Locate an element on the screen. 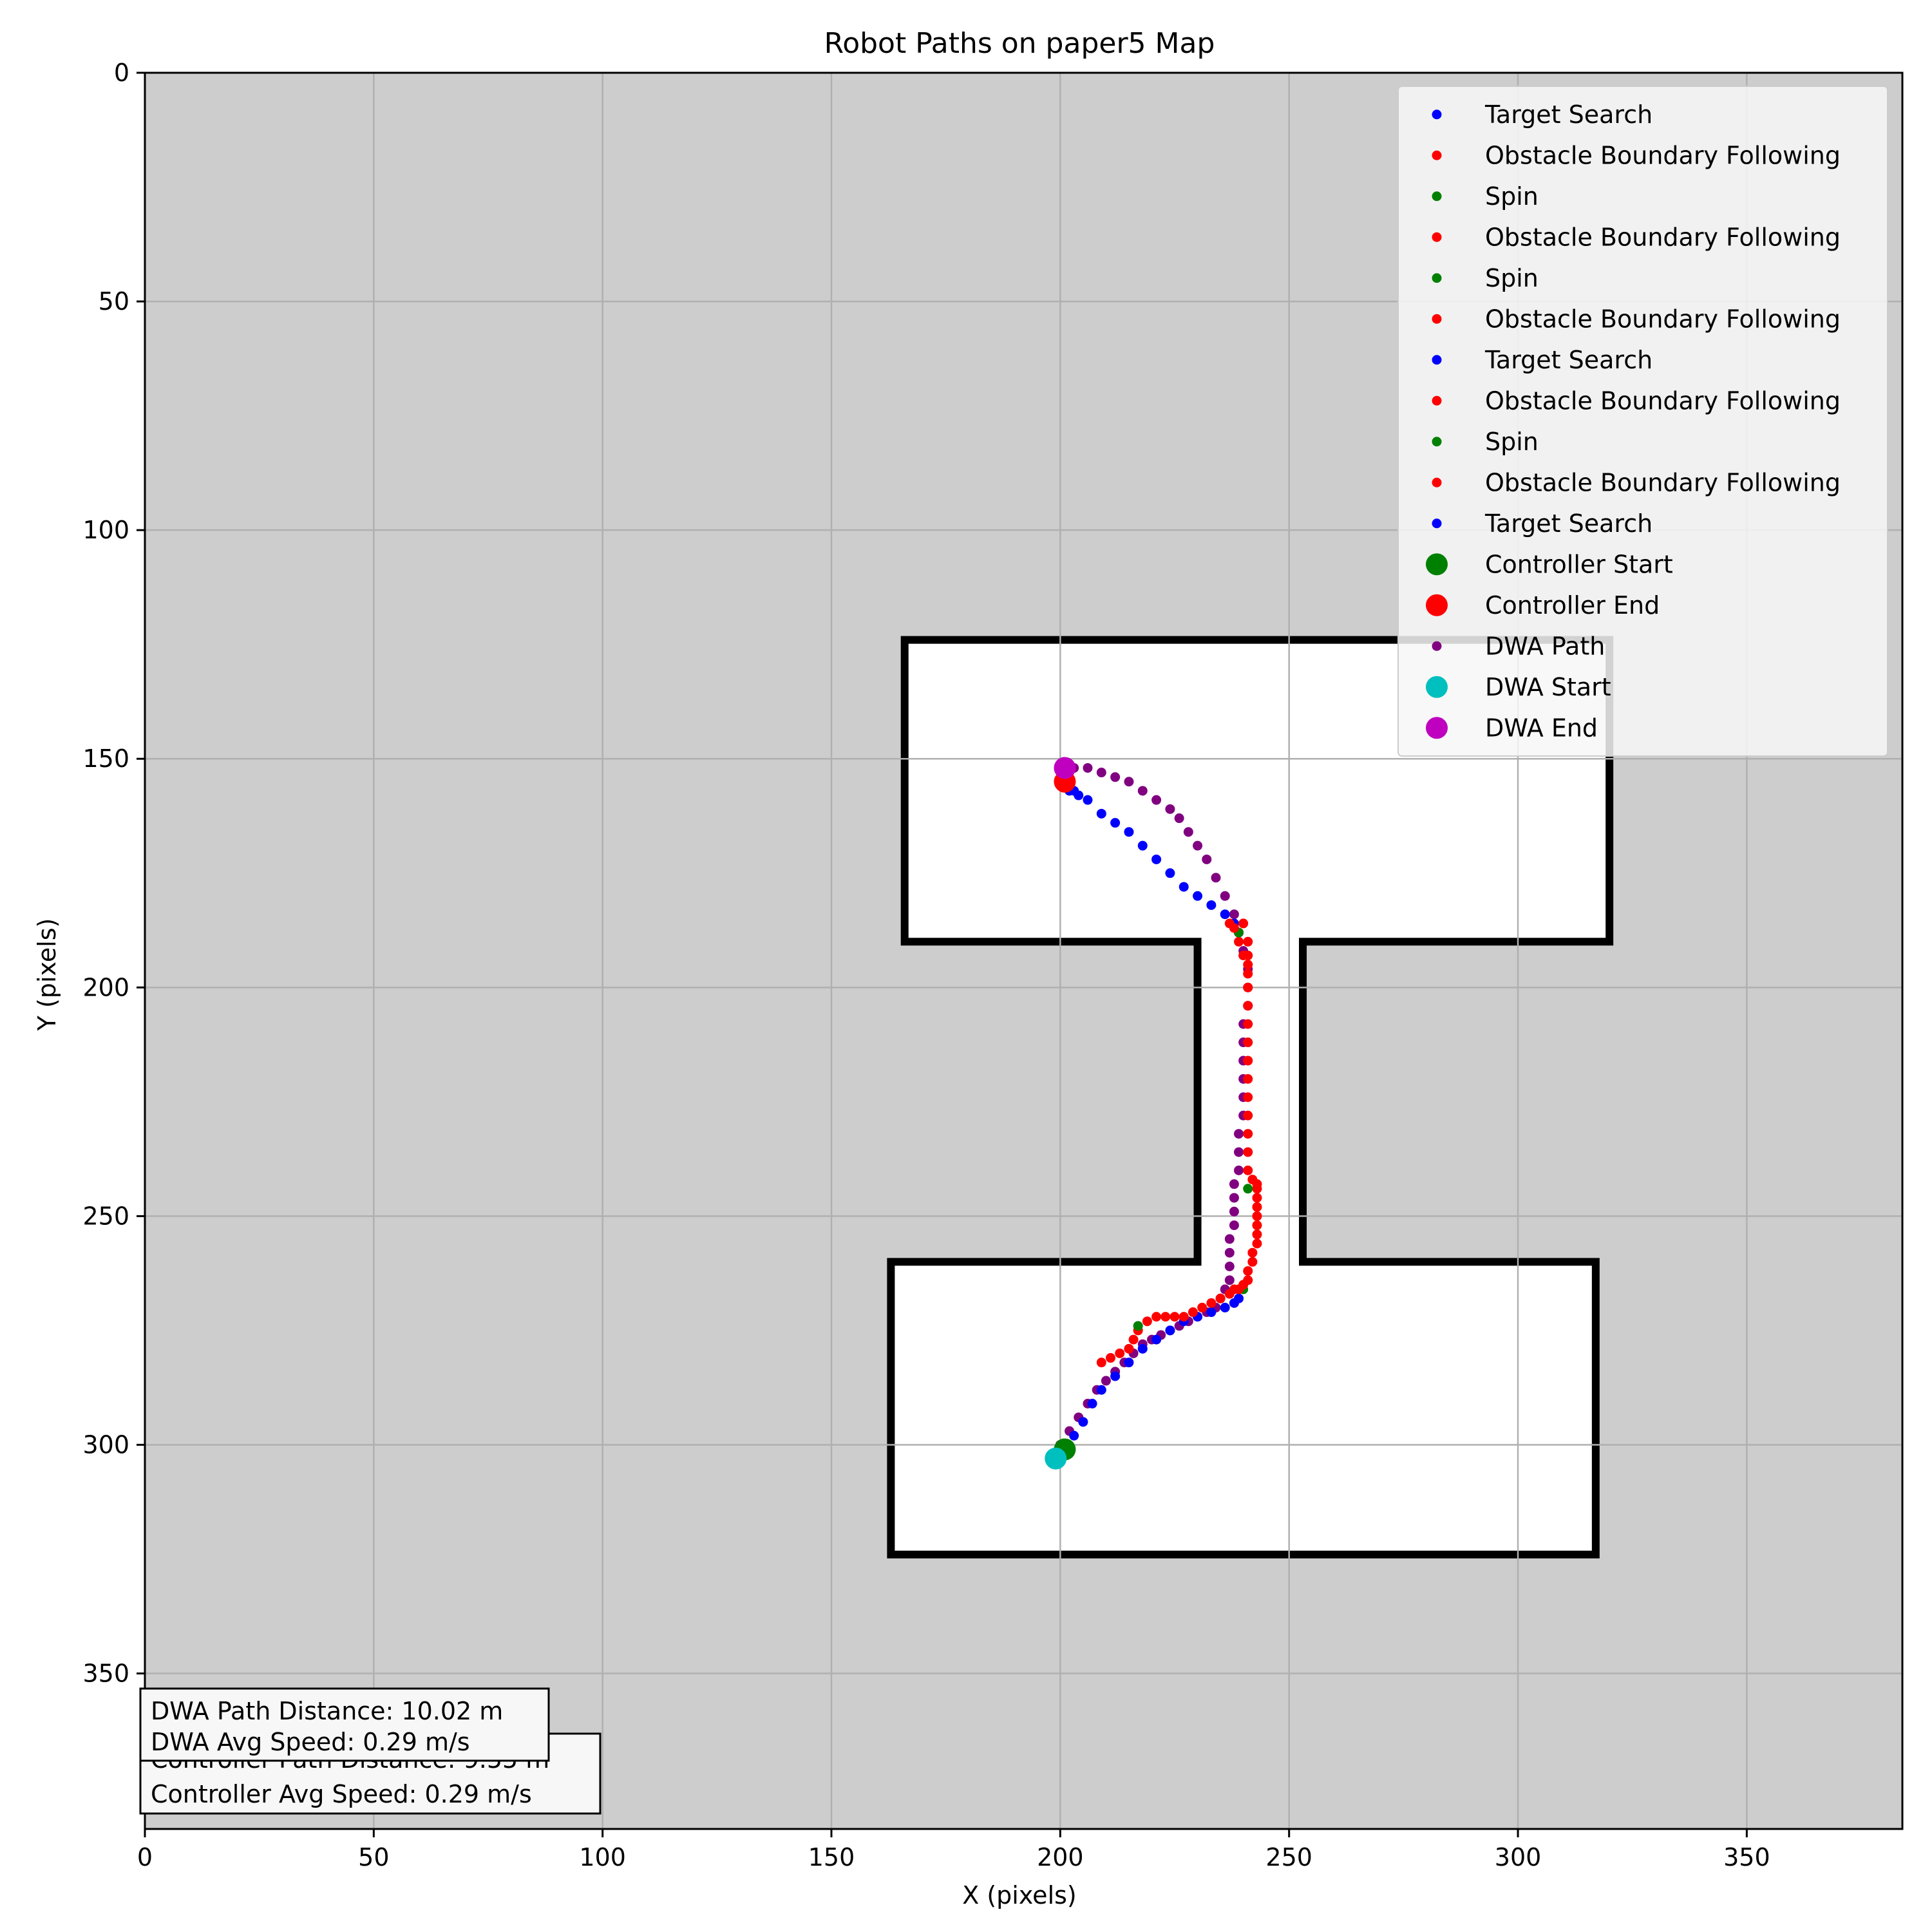  y-tick-label: 350 is located at coordinates (105, 1674).